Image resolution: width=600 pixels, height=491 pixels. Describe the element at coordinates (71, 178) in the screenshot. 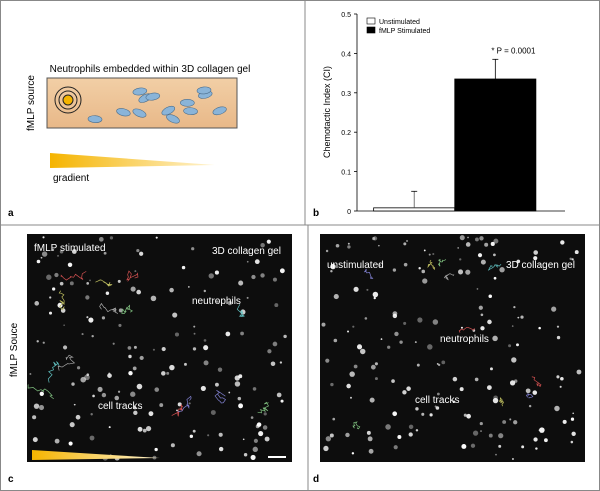

I see `gradient-label: gradient` at that location.